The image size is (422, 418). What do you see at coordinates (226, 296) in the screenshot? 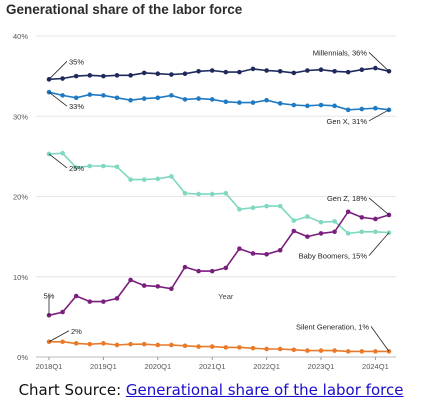
I see `x-axis-label: Year` at bounding box center [226, 296].